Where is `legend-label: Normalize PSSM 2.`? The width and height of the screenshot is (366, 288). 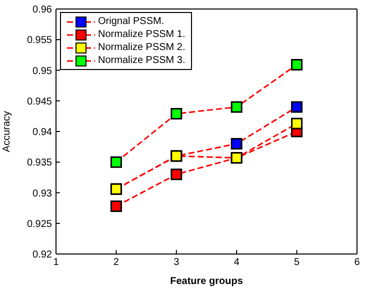
legend-label: Normalize PSSM 2. is located at coordinates (142, 47).